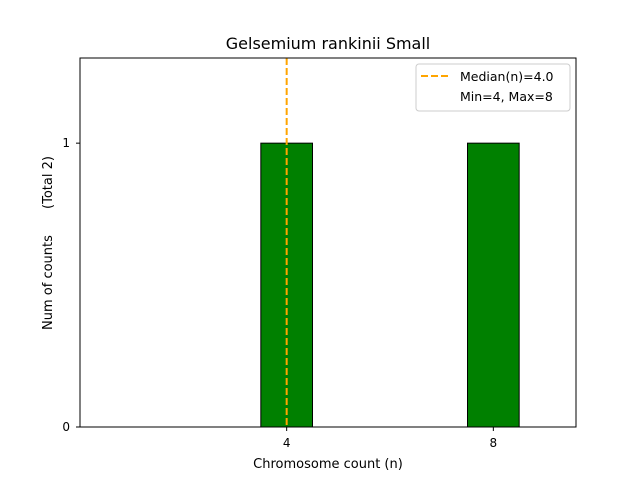 Image resolution: width=640 pixels, height=480 pixels. I want to click on legend-entry-median: Median(n)=4.0, so click(507, 76).